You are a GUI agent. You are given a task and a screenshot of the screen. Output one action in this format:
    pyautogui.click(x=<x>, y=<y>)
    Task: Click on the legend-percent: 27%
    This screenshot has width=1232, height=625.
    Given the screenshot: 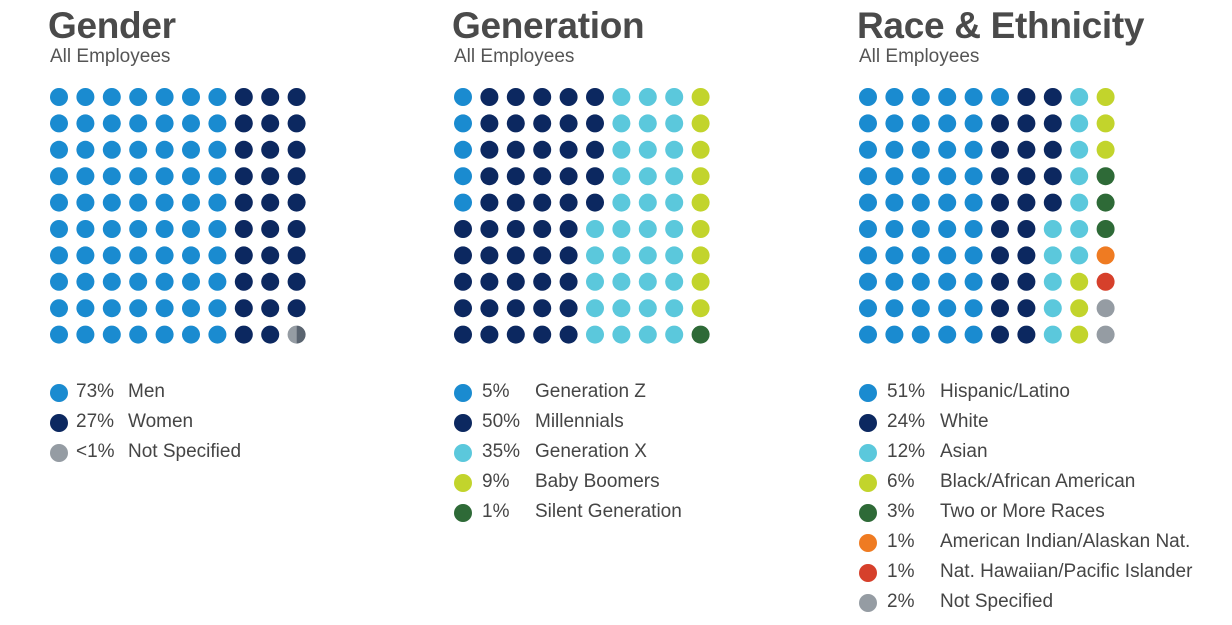 What is the action you would take?
    pyautogui.click(x=95, y=421)
    